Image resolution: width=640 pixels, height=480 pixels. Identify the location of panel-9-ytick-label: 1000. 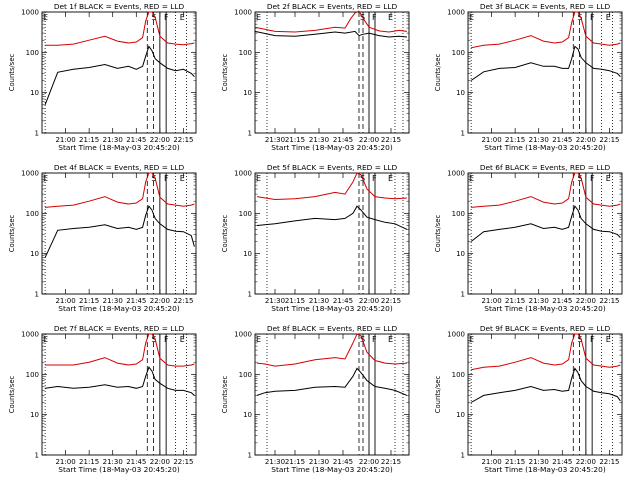
(456, 335).